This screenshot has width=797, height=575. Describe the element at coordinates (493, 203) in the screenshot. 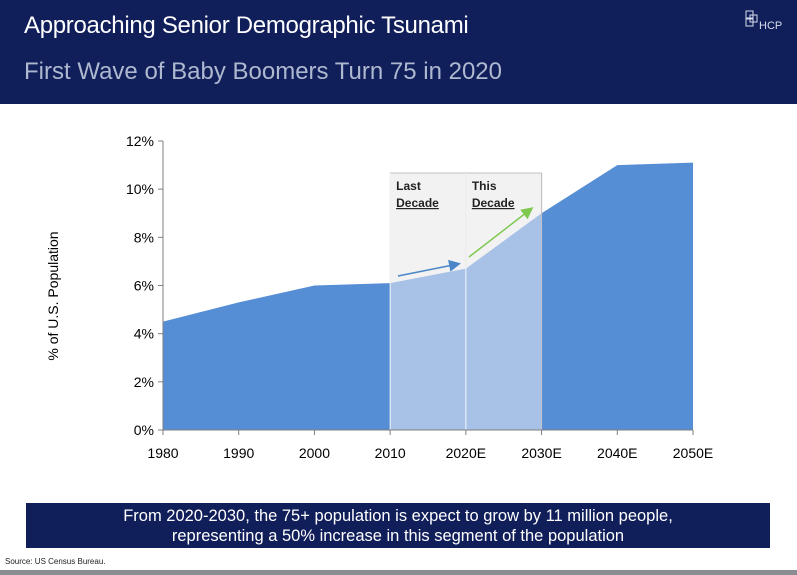

I see `window-label-2-line2: Decade` at that location.